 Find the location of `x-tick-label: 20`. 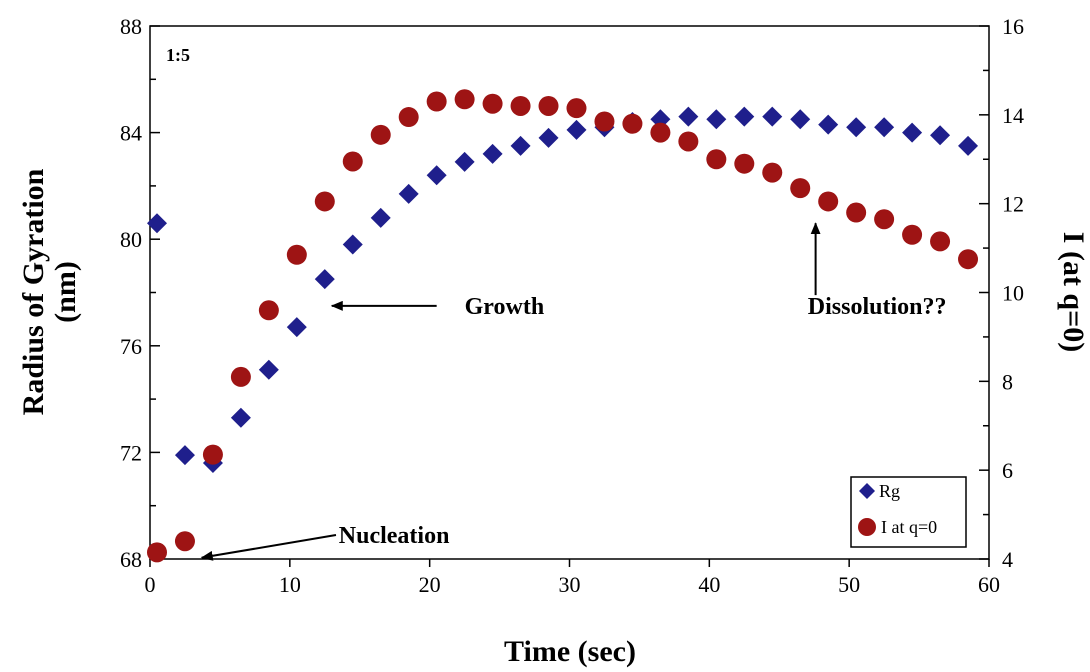

x-tick-label: 20 is located at coordinates (430, 584).